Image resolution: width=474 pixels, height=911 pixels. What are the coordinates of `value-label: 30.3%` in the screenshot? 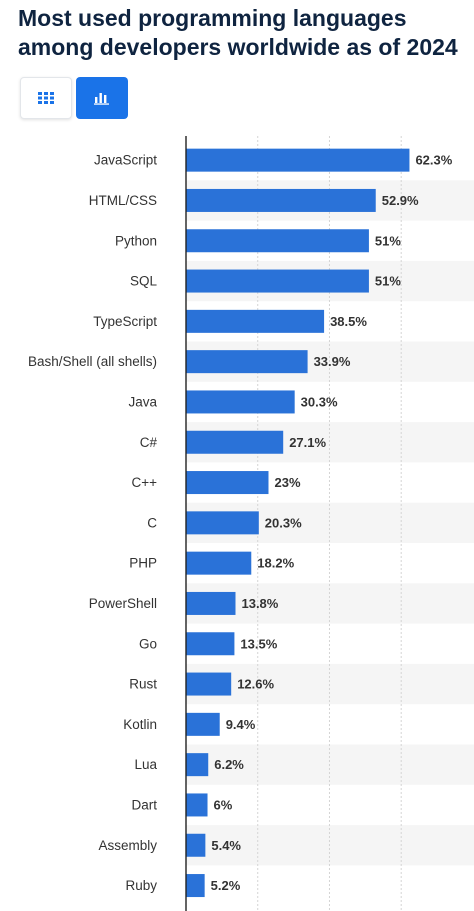 It's located at (319, 401).